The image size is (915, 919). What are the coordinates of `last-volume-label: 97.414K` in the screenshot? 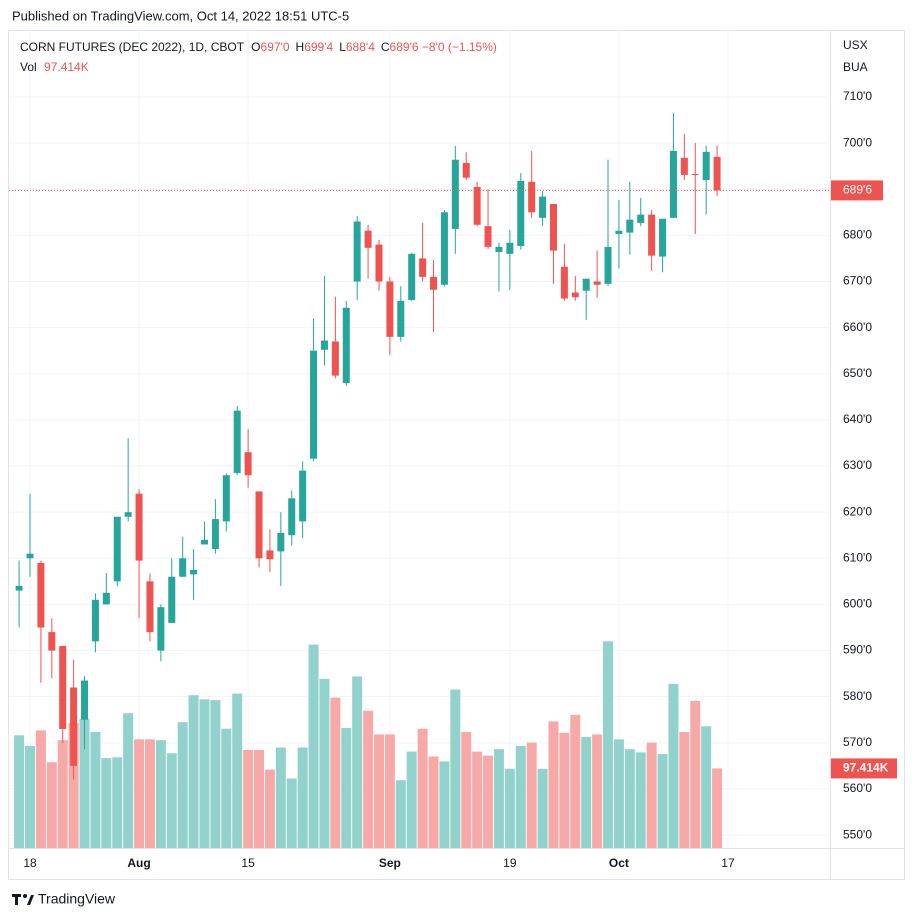 It's located at (866, 768).